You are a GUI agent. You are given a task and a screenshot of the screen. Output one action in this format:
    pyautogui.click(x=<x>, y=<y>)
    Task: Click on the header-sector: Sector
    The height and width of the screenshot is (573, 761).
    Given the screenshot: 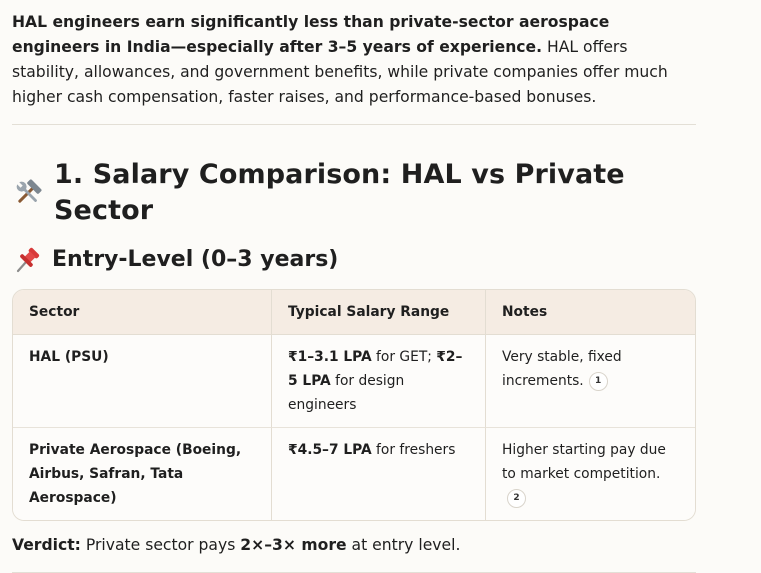 What is the action you would take?
    pyautogui.click(x=142, y=312)
    